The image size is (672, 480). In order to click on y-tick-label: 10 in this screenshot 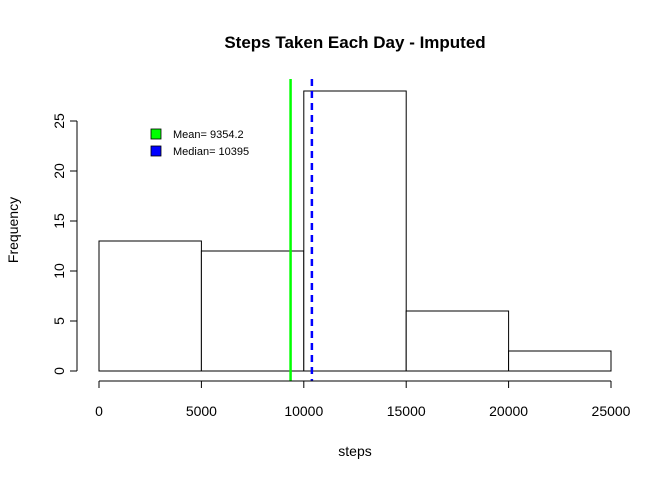, I will do `click(59, 271)`.